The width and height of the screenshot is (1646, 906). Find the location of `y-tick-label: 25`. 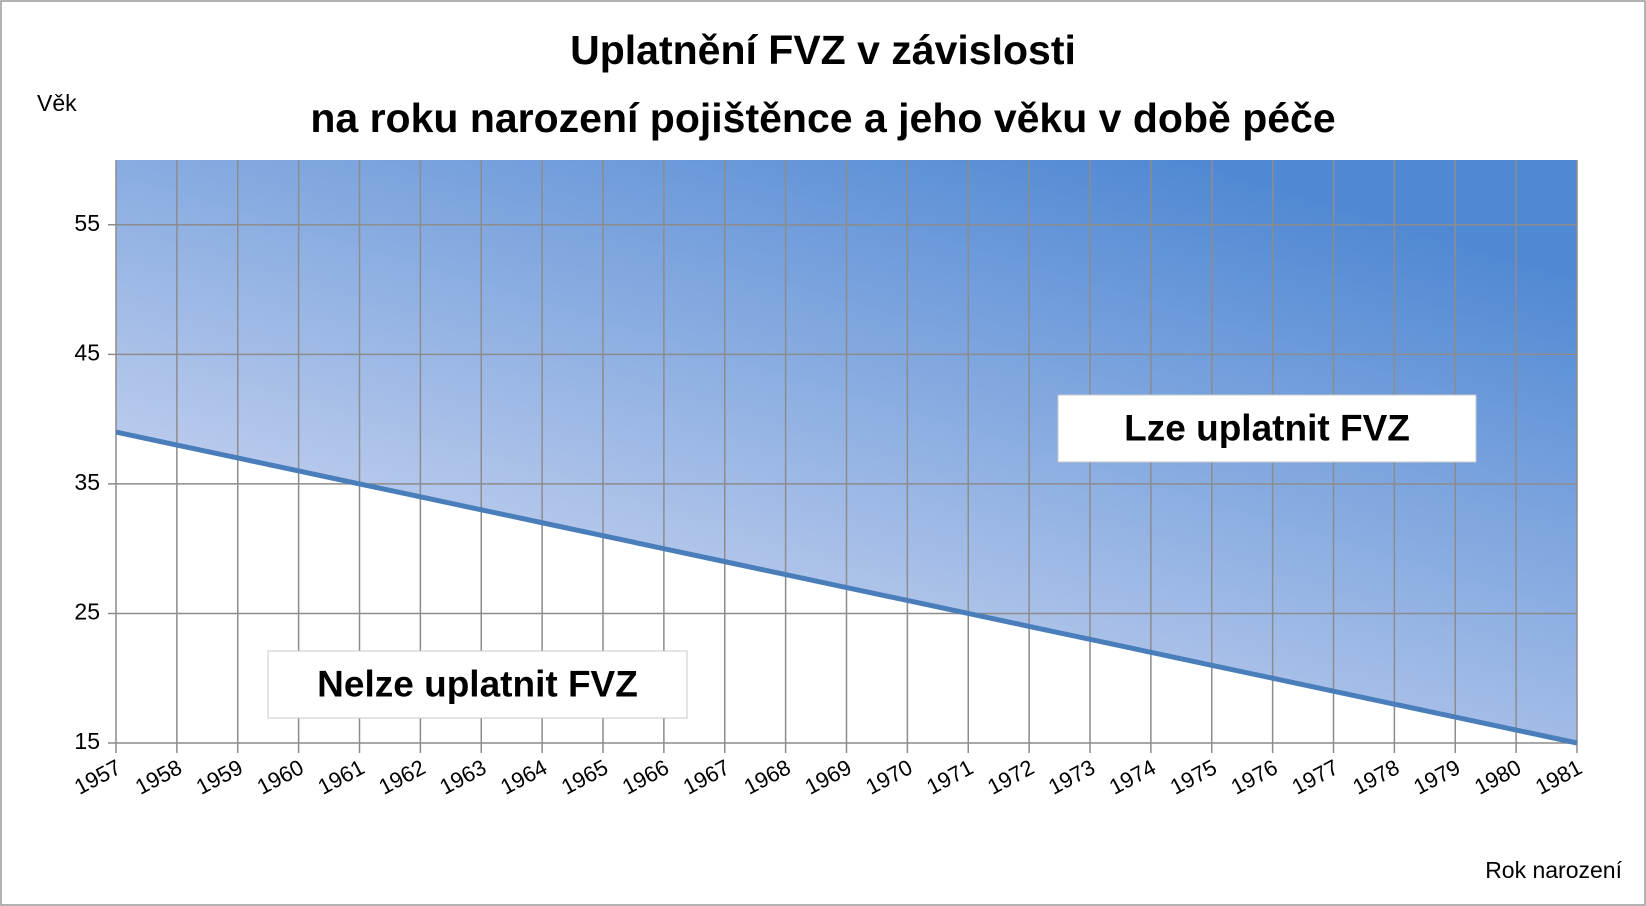

y-tick-label: 25 is located at coordinates (87, 612).